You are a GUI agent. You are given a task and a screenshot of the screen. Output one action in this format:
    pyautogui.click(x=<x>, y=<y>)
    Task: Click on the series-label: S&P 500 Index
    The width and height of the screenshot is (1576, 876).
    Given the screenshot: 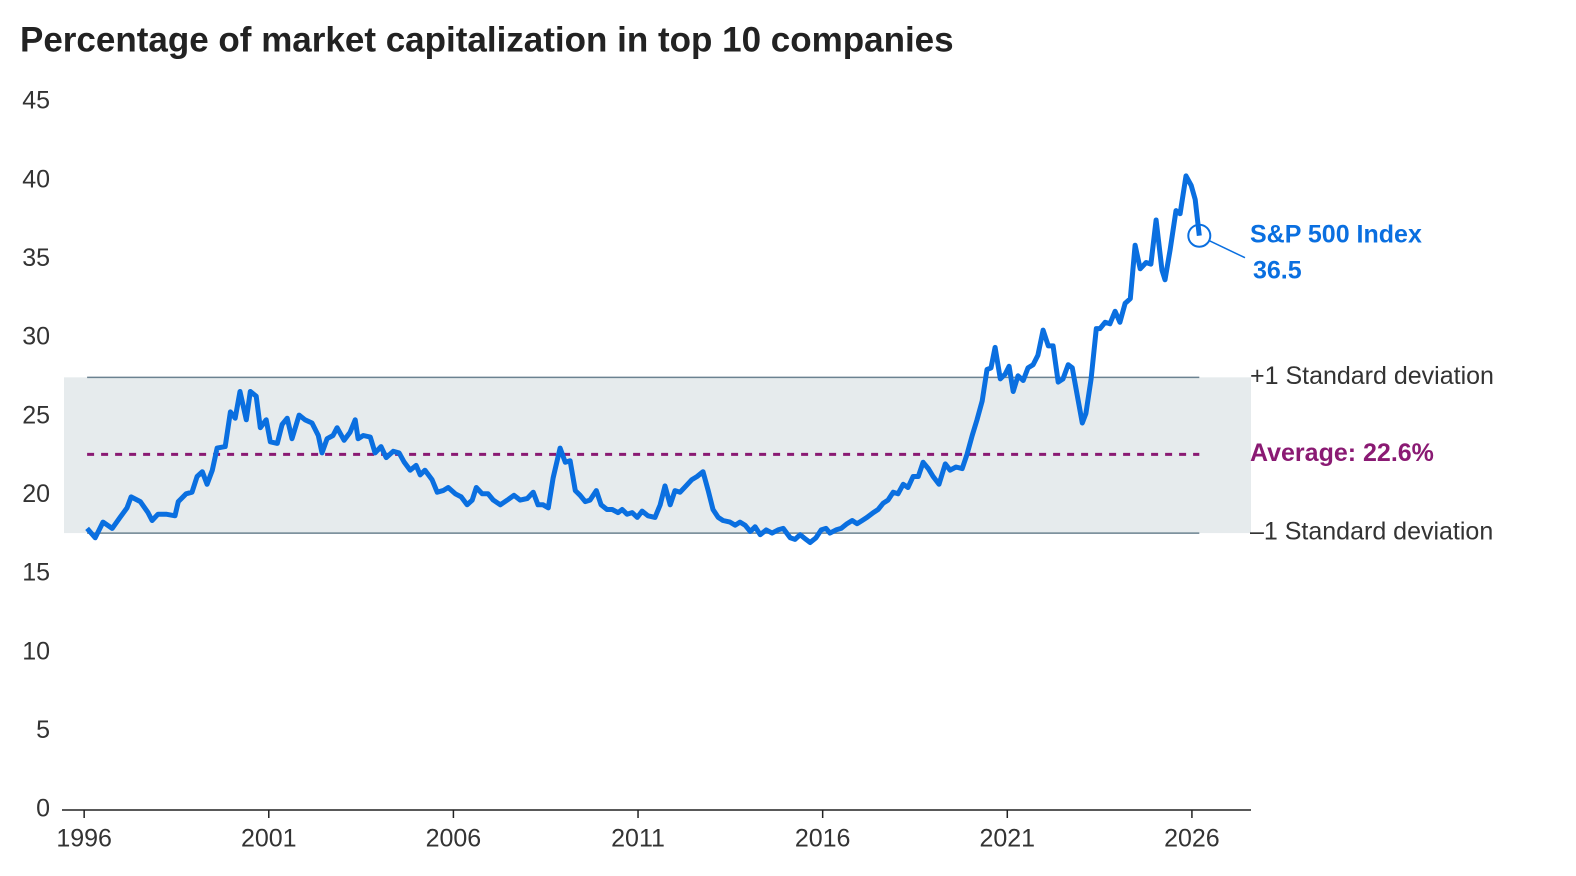 What is the action you would take?
    pyautogui.click(x=1336, y=235)
    